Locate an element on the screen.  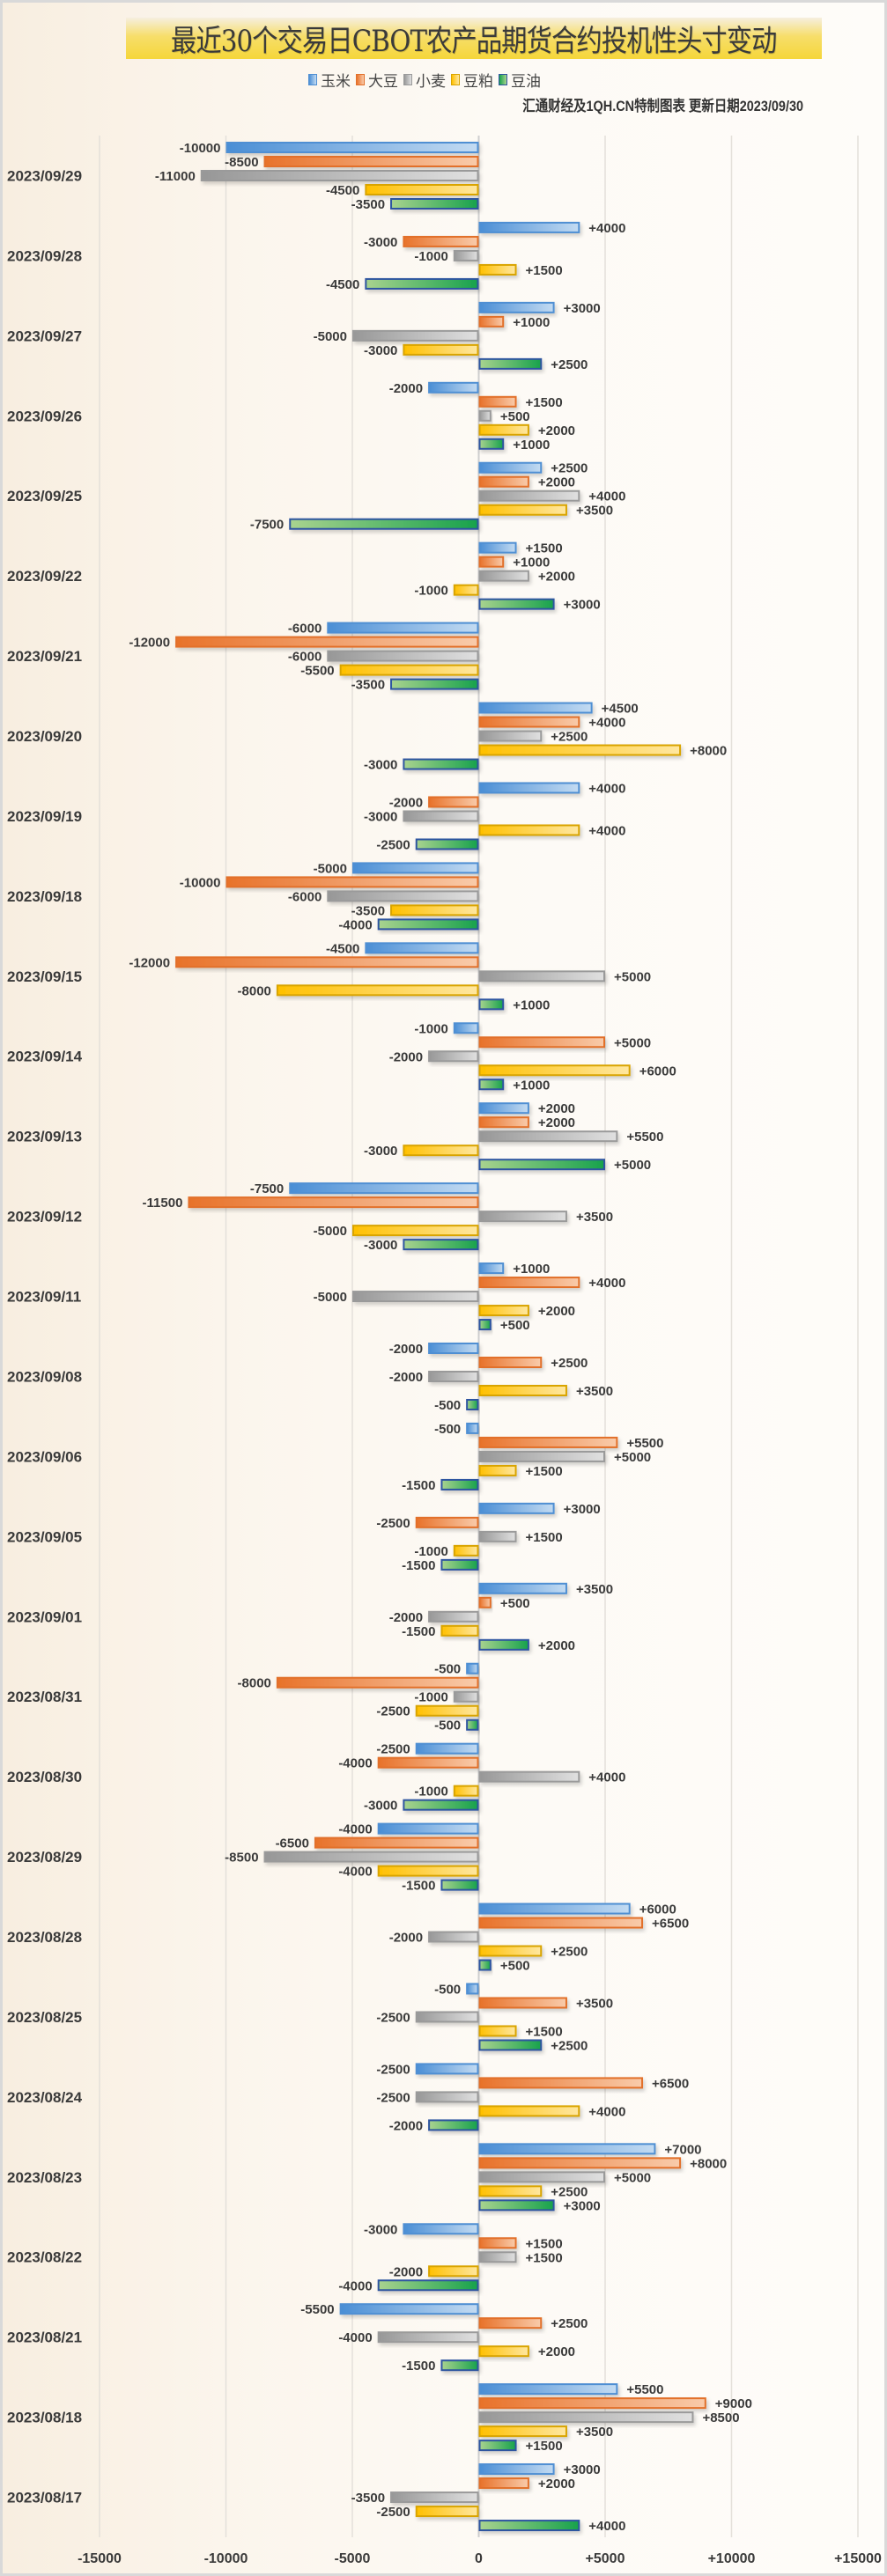
category-label: 2023/08/31 is located at coordinates (44, 1697).